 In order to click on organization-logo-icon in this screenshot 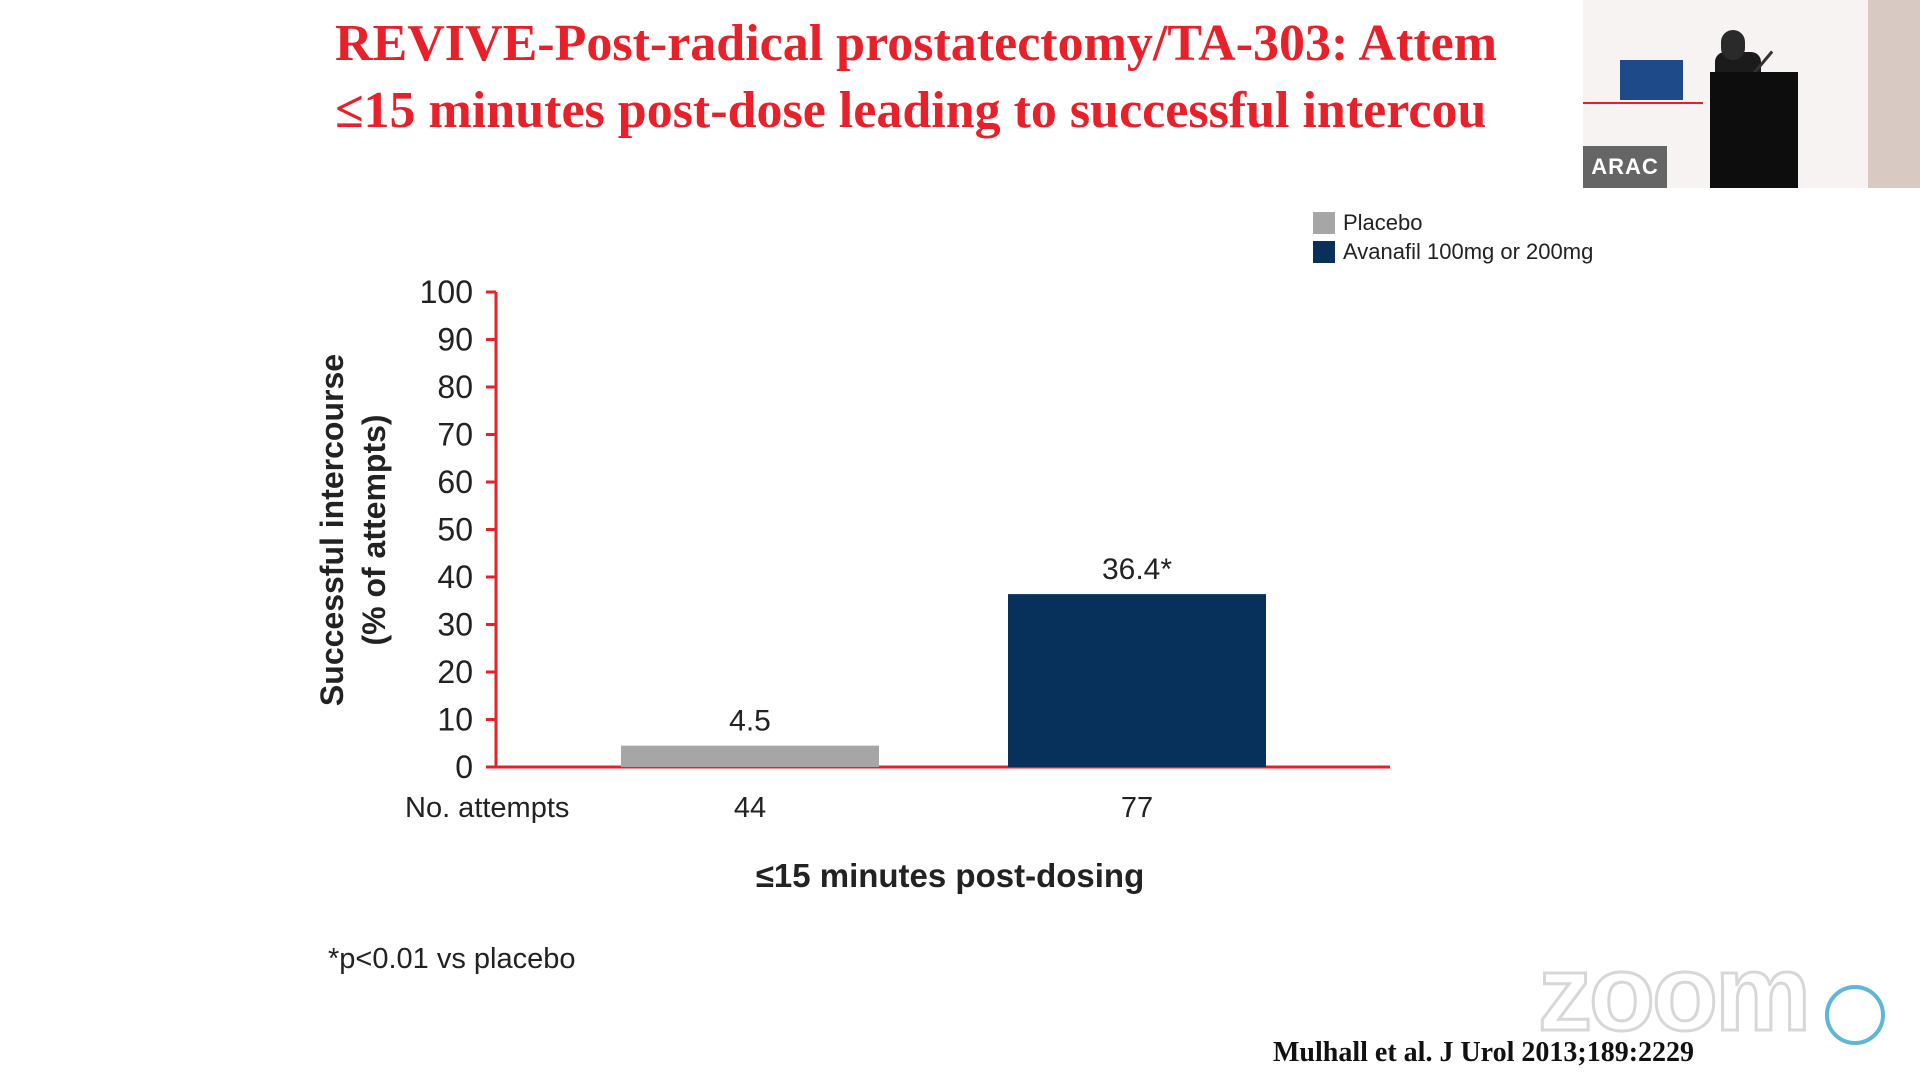, I will do `click(1855, 1015)`.